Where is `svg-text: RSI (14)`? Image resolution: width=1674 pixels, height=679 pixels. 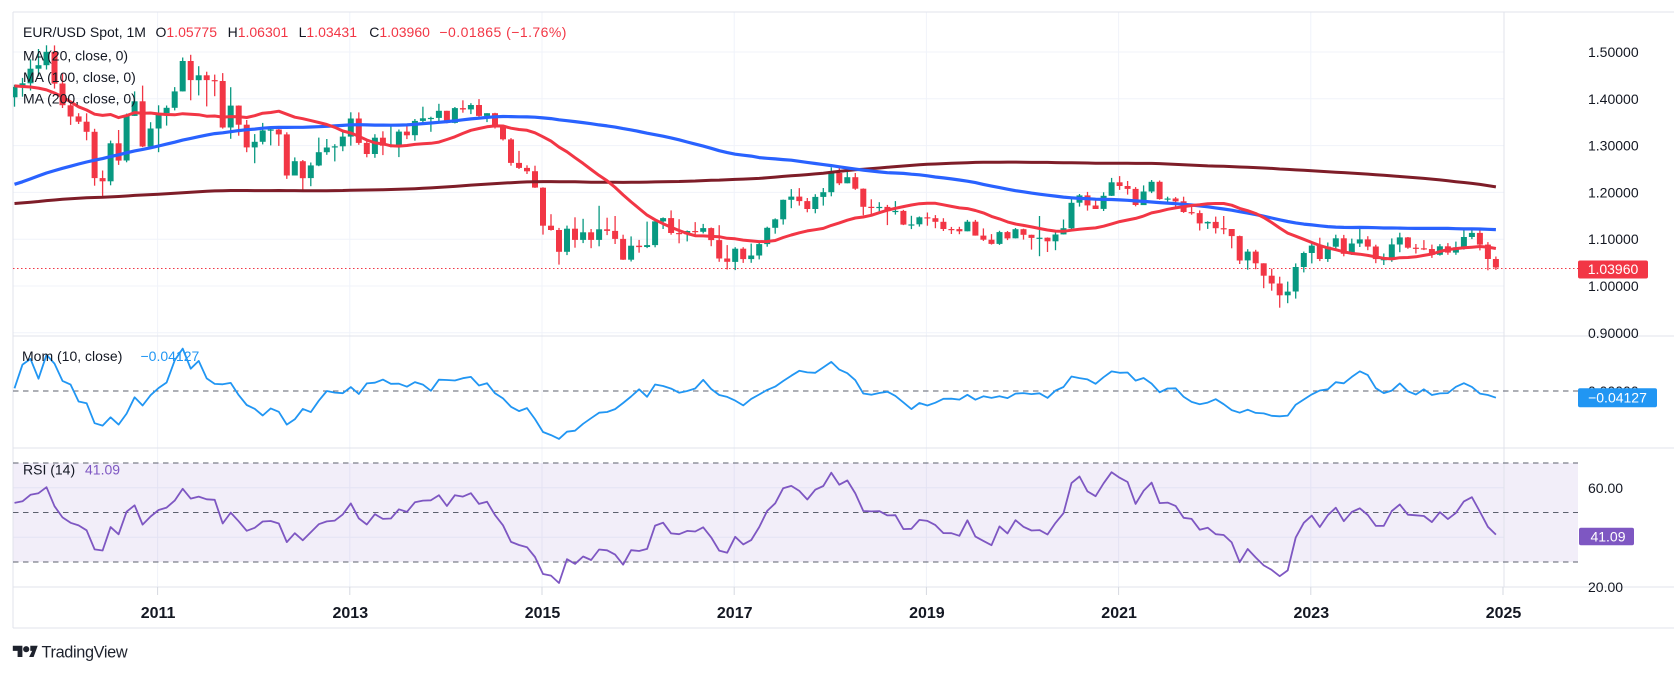 svg-text: RSI (14) is located at coordinates (49, 470).